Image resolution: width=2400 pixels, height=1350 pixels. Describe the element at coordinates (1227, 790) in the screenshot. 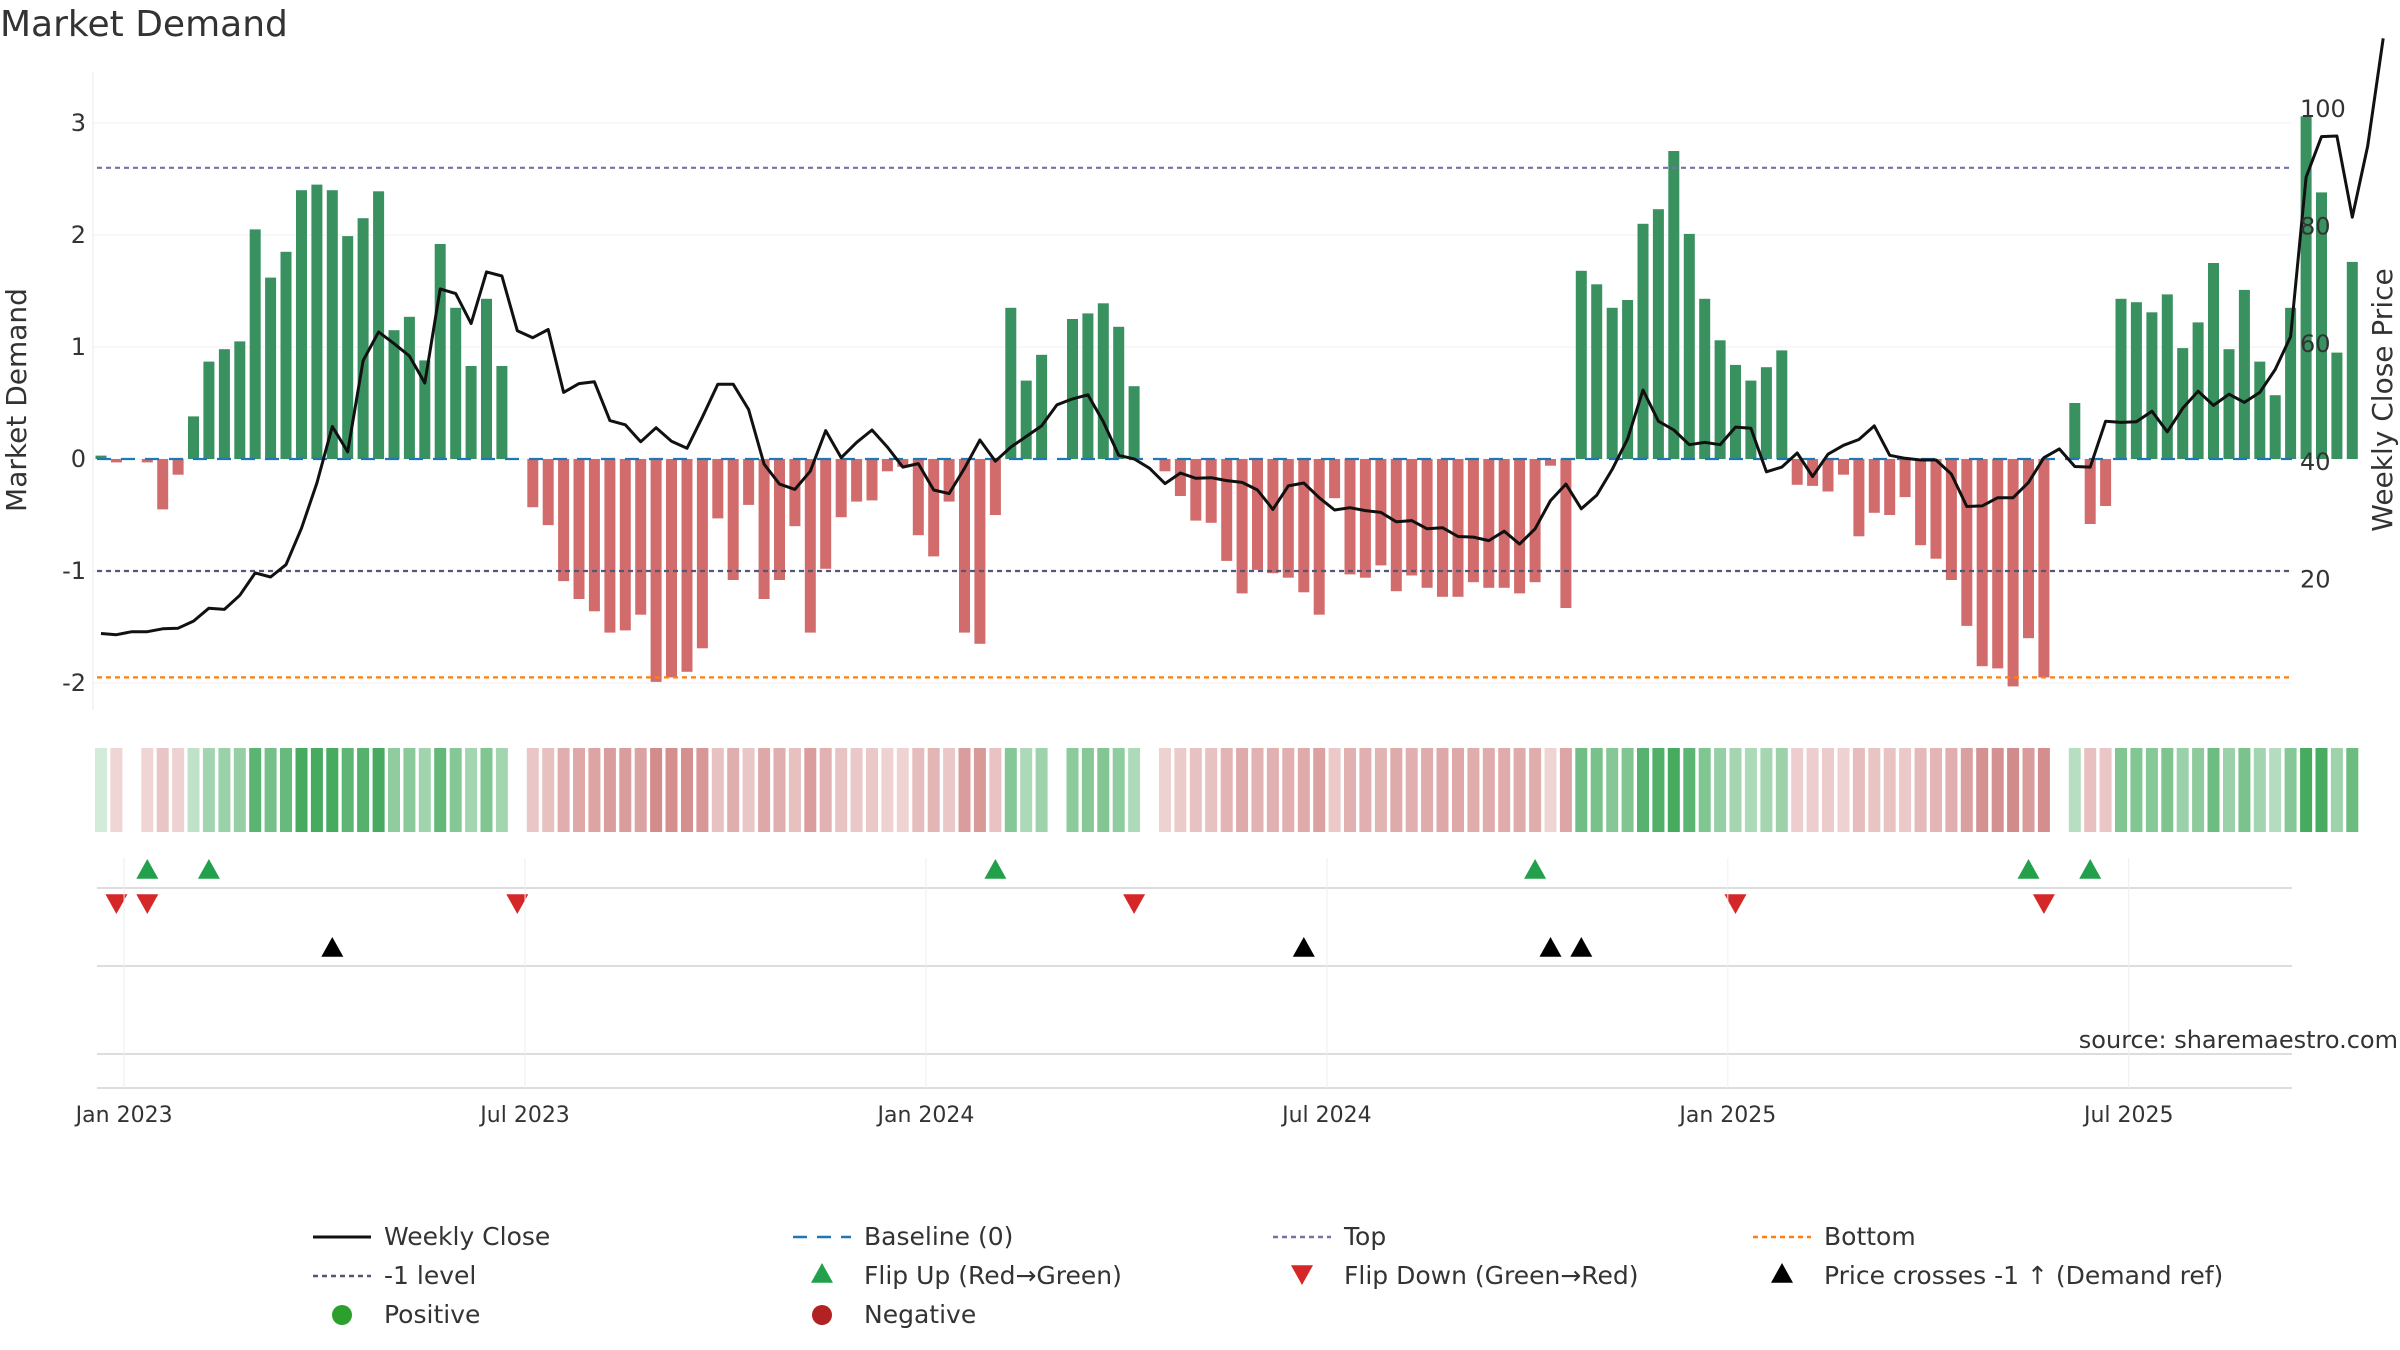

I see `demand-heat-strip` at that location.